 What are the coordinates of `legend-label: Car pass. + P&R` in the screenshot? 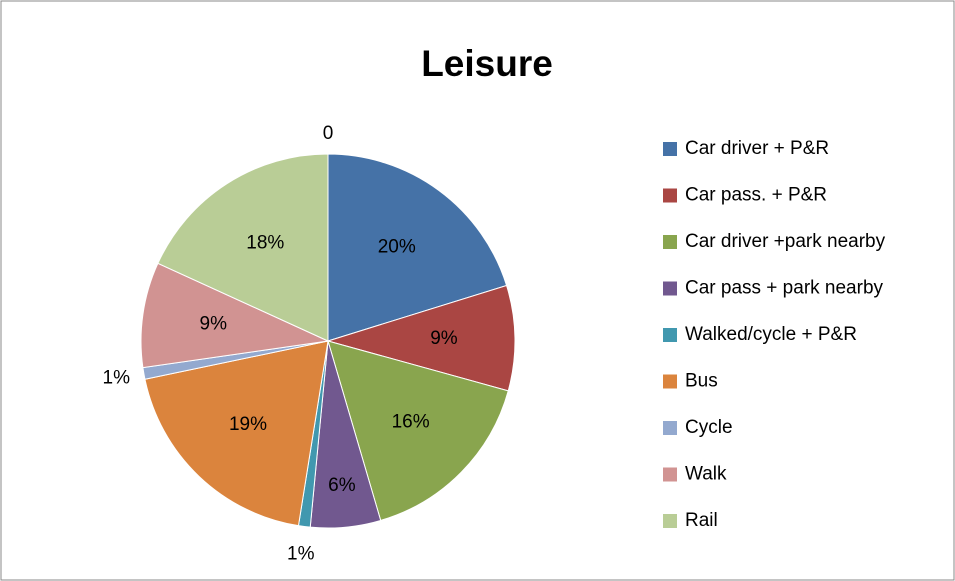 It's located at (756, 195).